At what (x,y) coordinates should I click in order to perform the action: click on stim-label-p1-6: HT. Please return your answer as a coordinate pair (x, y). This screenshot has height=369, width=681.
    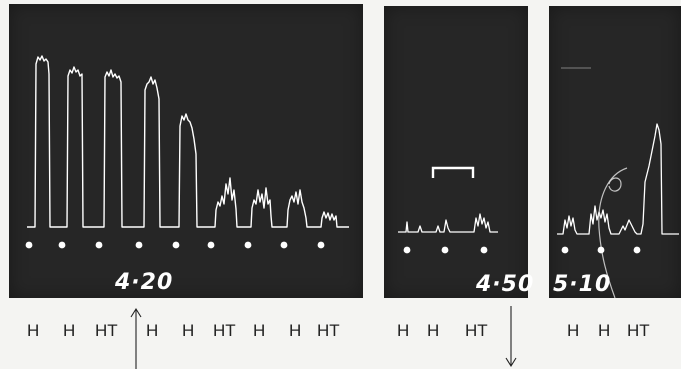
    Looking at the image, I should click on (224, 330).